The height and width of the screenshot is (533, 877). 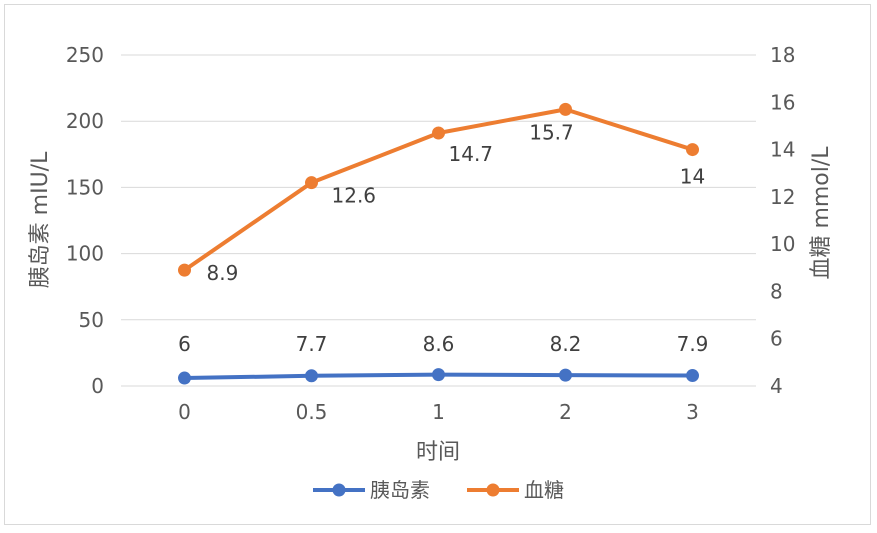 What do you see at coordinates (551, 132) in the screenshot?
I see `data-label-glucose: 15.7` at bounding box center [551, 132].